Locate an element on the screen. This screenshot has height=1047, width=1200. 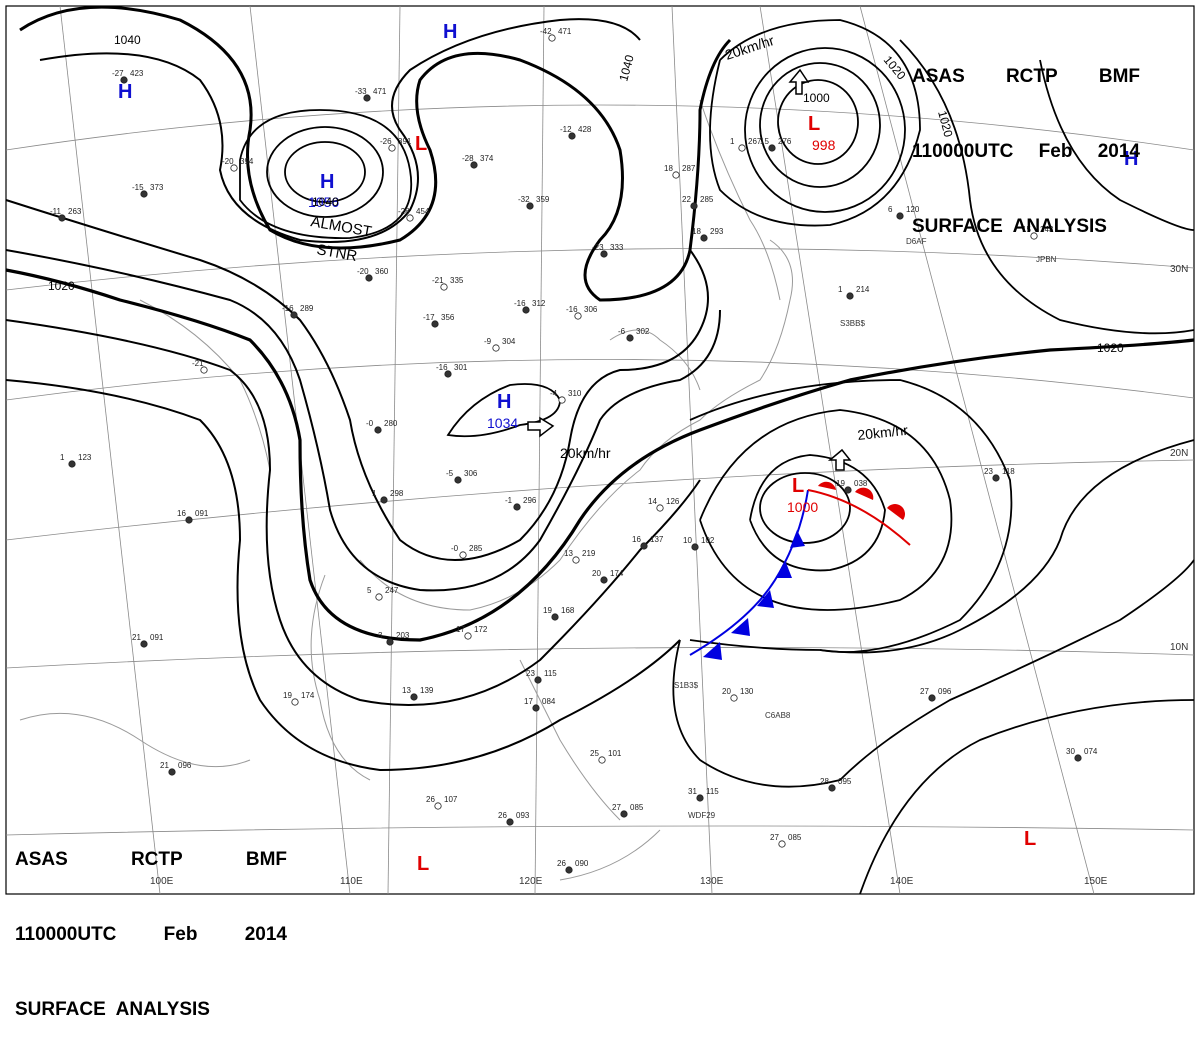
station-pressure: 267 is located at coordinates (755, 141).